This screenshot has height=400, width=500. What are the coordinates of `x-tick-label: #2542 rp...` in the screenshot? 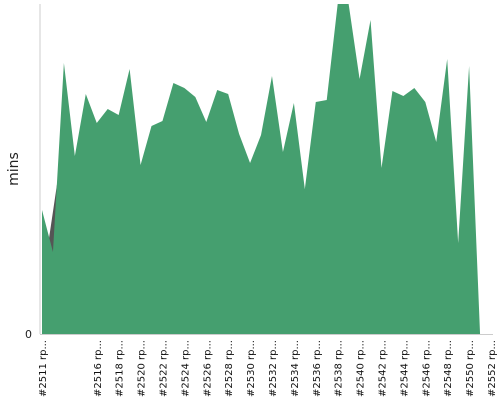 It's located at (383, 368).